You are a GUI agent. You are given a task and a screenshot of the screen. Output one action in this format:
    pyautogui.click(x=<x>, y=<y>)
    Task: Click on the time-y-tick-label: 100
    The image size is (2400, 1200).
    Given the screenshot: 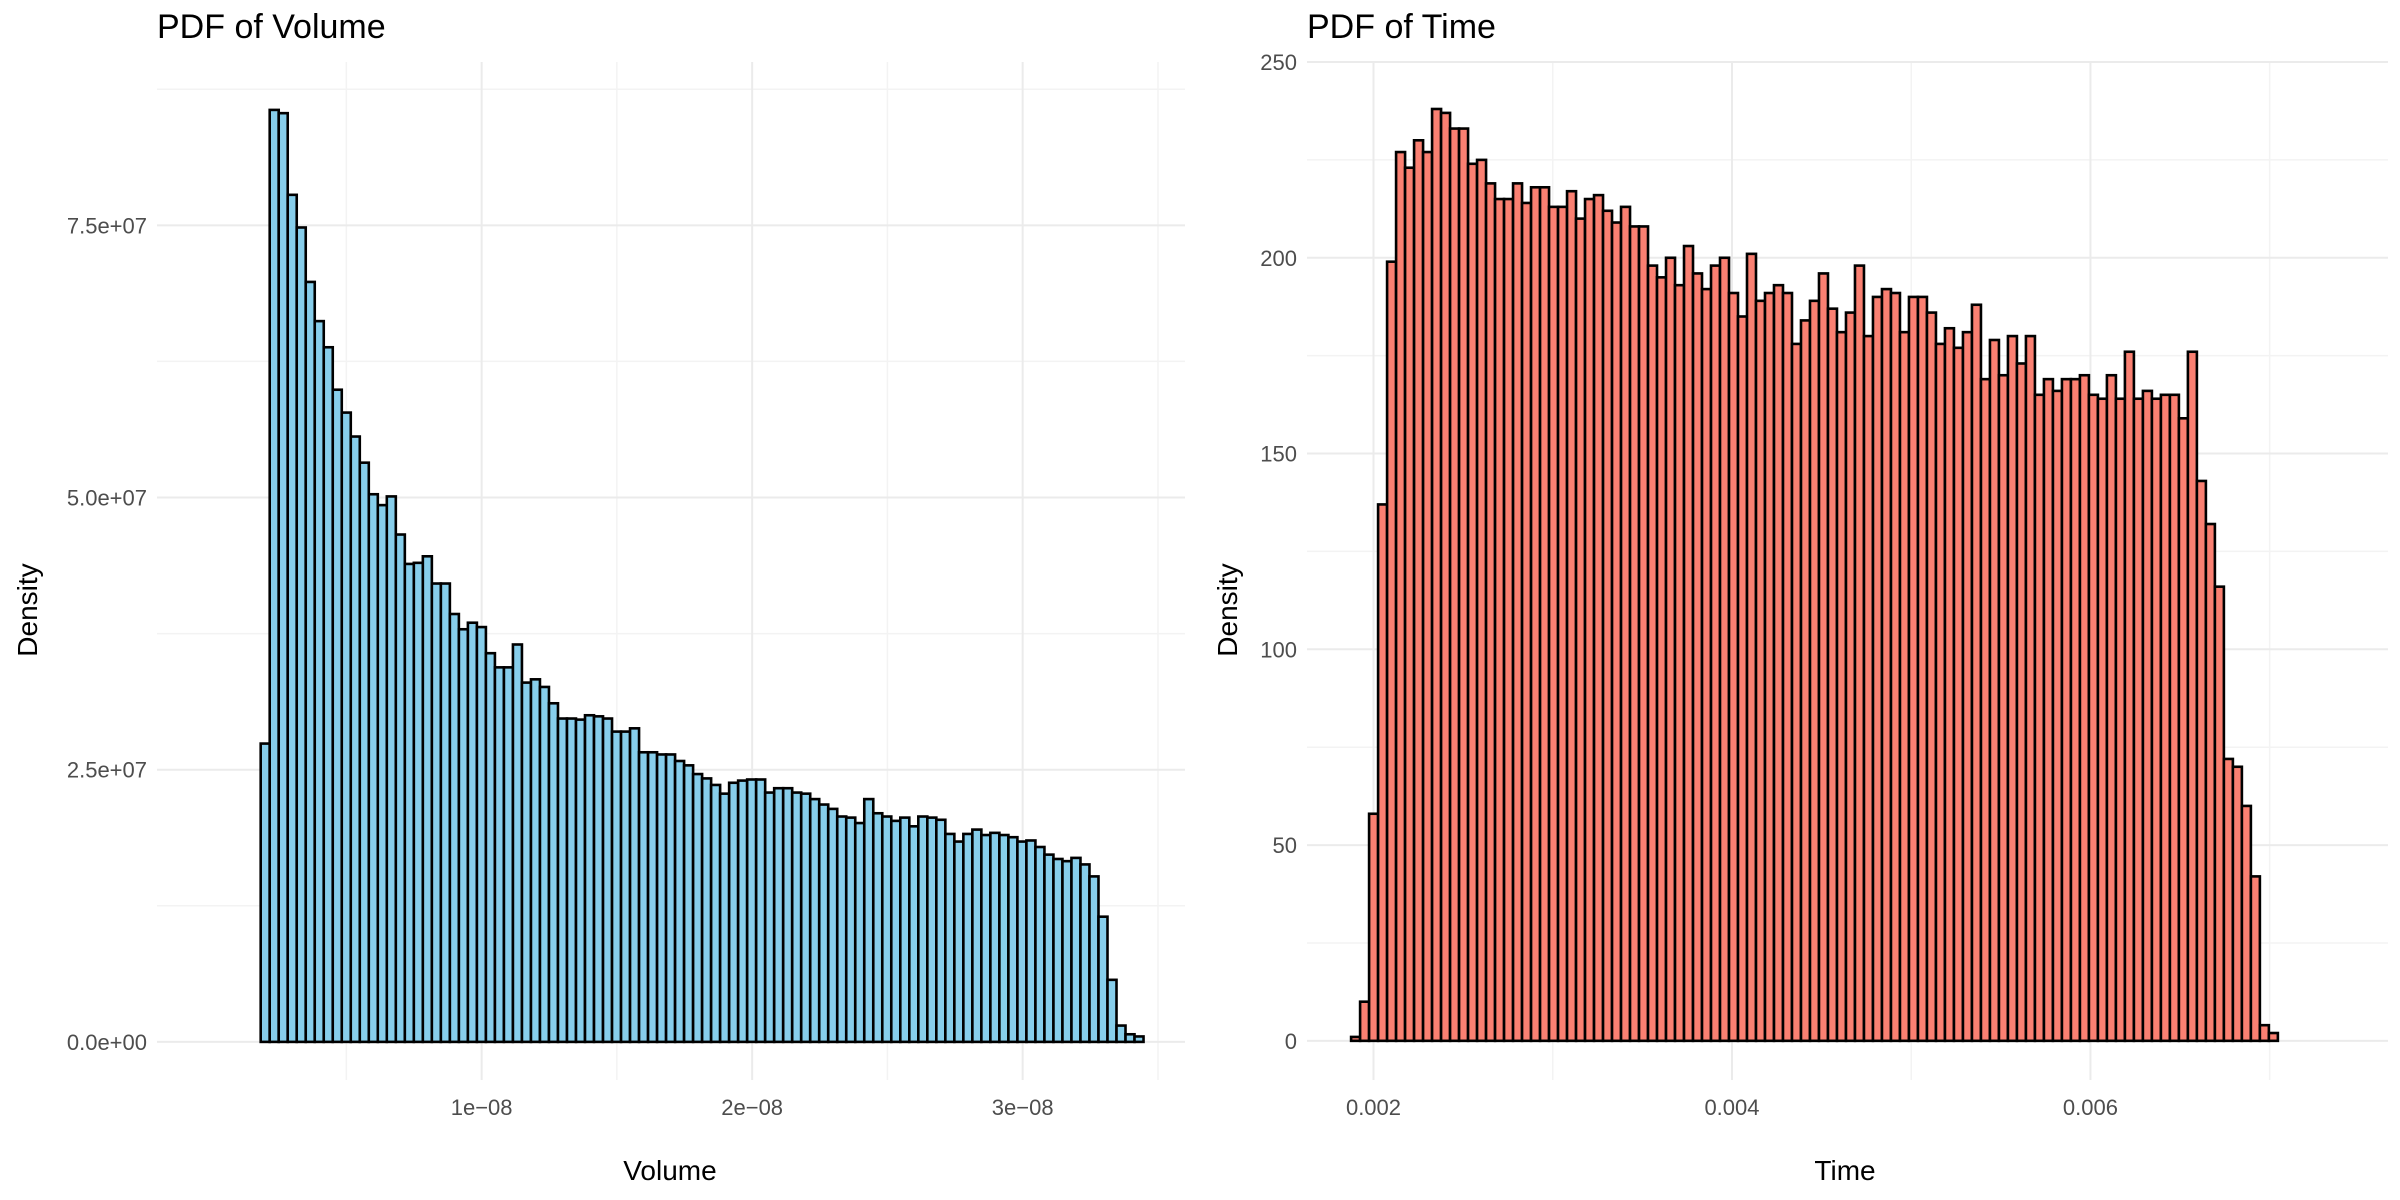 What is the action you would take?
    pyautogui.click(x=1278, y=649)
    